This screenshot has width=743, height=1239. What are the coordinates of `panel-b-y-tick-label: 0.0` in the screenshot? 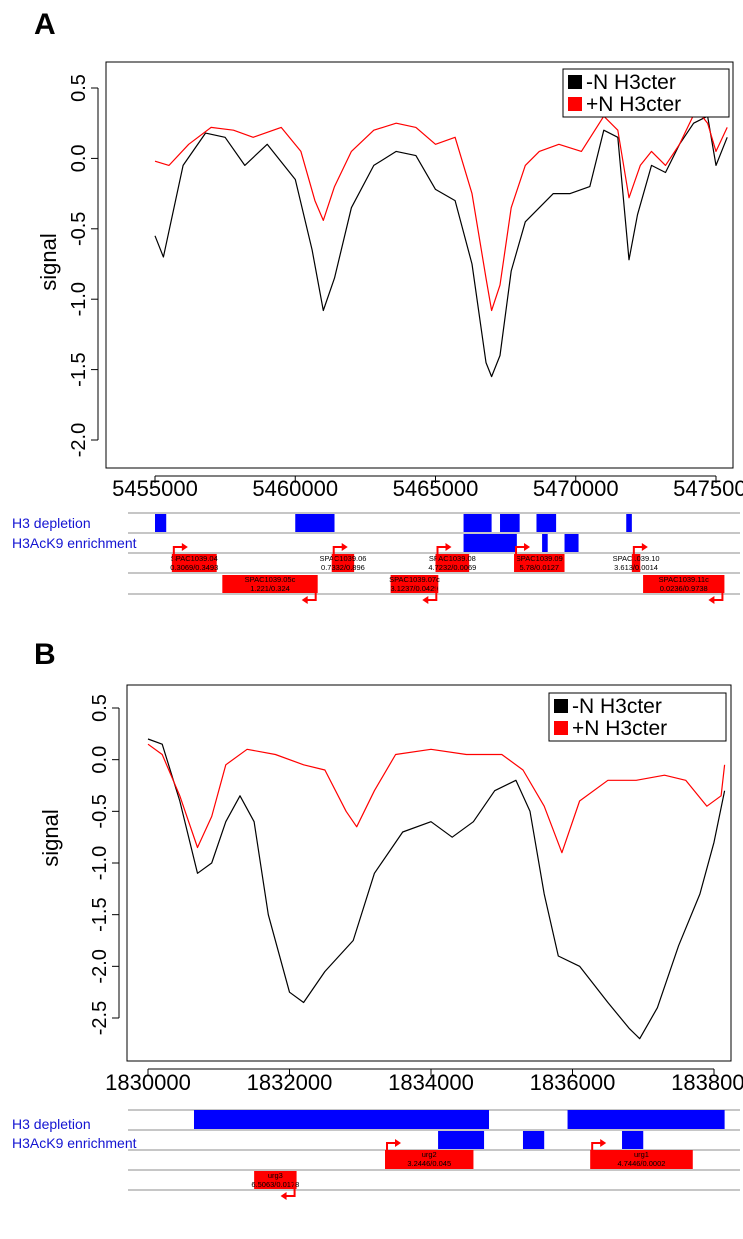 It's located at (100, 760).